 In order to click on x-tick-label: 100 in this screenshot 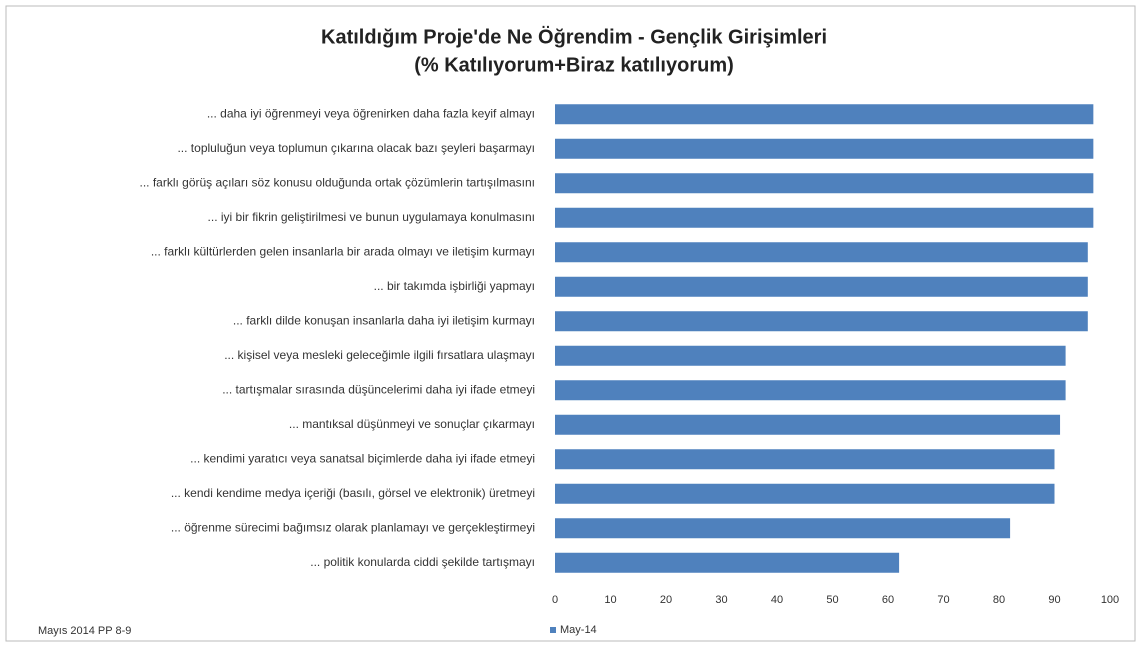, I will do `click(1110, 600)`.